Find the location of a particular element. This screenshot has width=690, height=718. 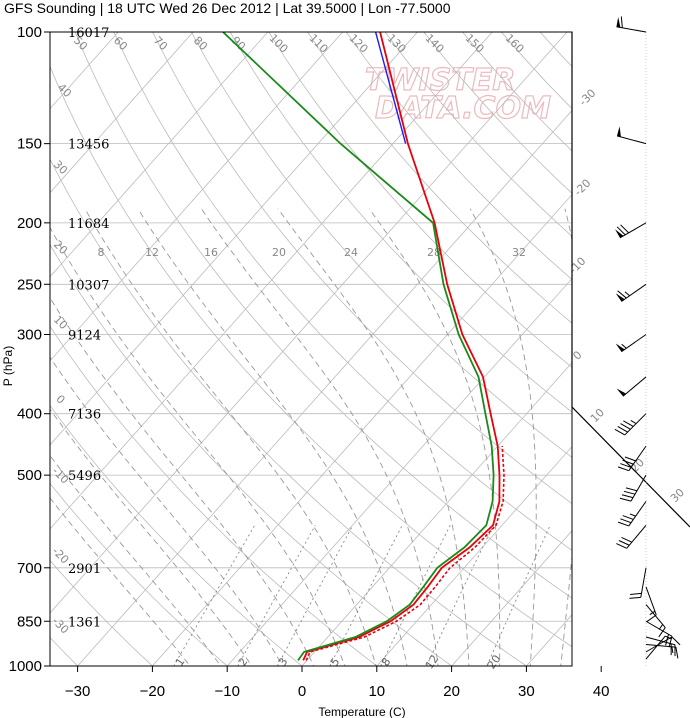

parcel-profile is located at coordinates (405, 553).